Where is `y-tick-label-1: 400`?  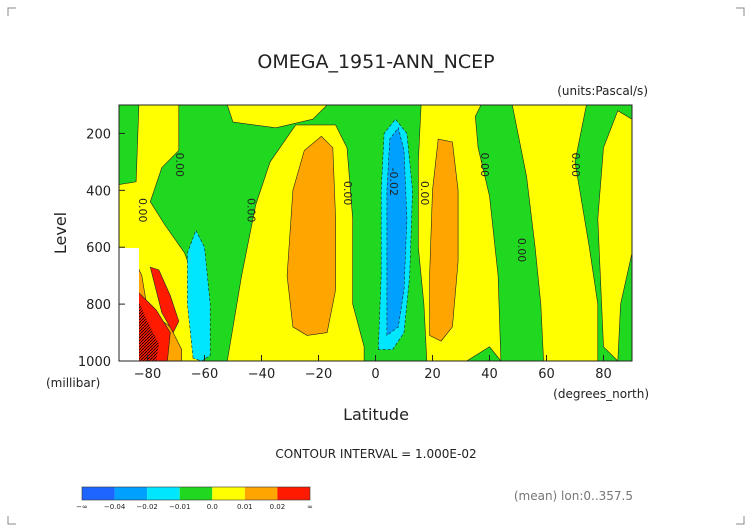
y-tick-label-1: 400 is located at coordinates (98, 191).